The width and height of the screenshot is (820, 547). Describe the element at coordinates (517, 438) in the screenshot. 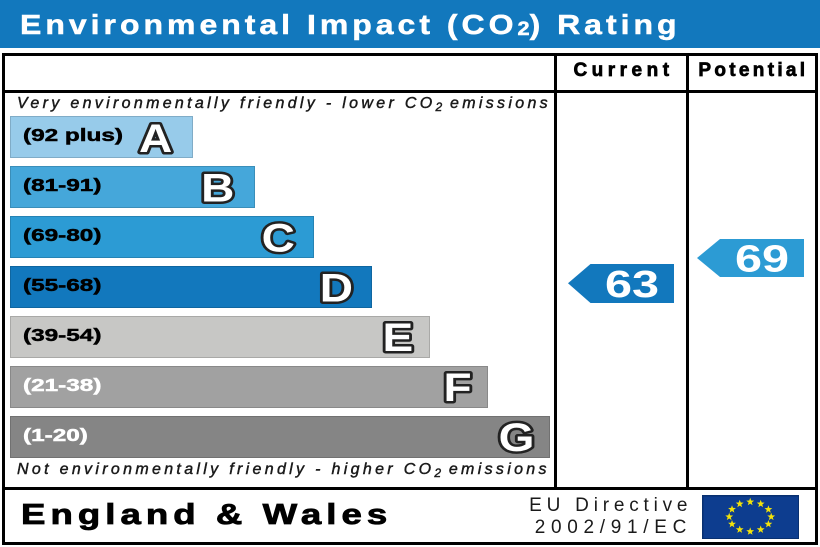

I see `svg-text: G` at that location.